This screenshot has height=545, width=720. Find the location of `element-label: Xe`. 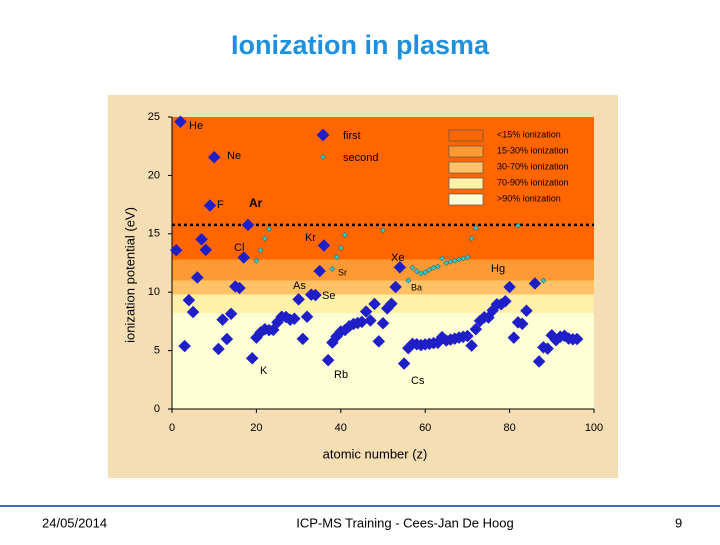

element-label: Xe is located at coordinates (397, 258).